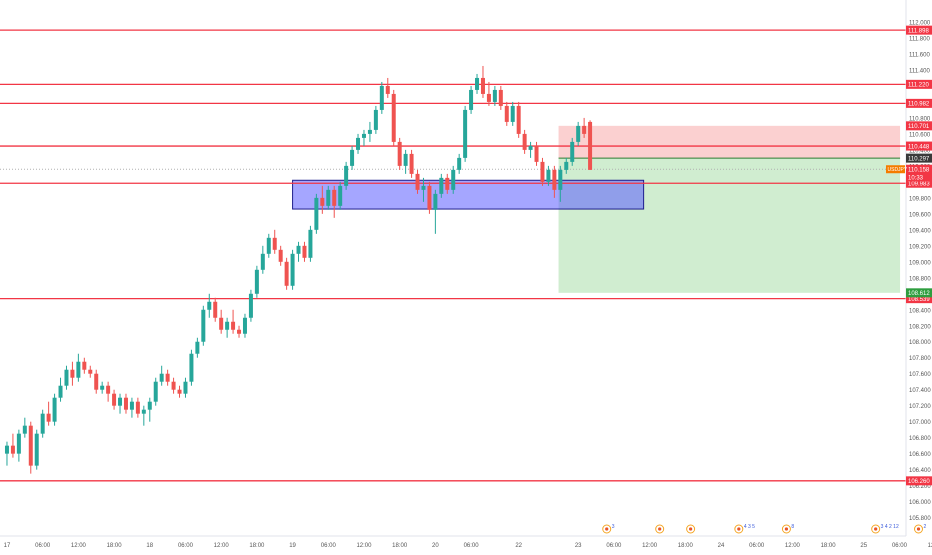 The width and height of the screenshot is (932, 555). Describe the element at coordinates (920, 455) in the screenshot. I see `price-tick-label: 106.600` at that location.